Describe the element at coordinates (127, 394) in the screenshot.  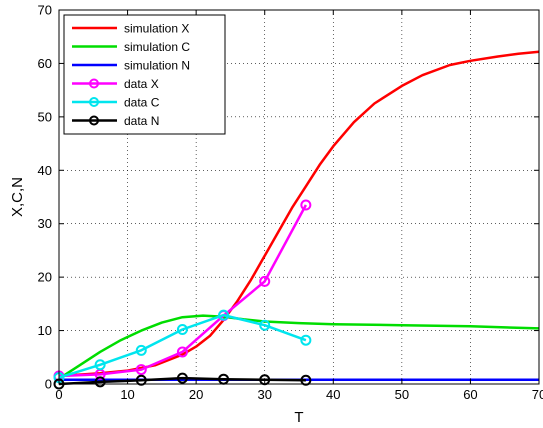
I see `x-tick-label: 10` at that location.